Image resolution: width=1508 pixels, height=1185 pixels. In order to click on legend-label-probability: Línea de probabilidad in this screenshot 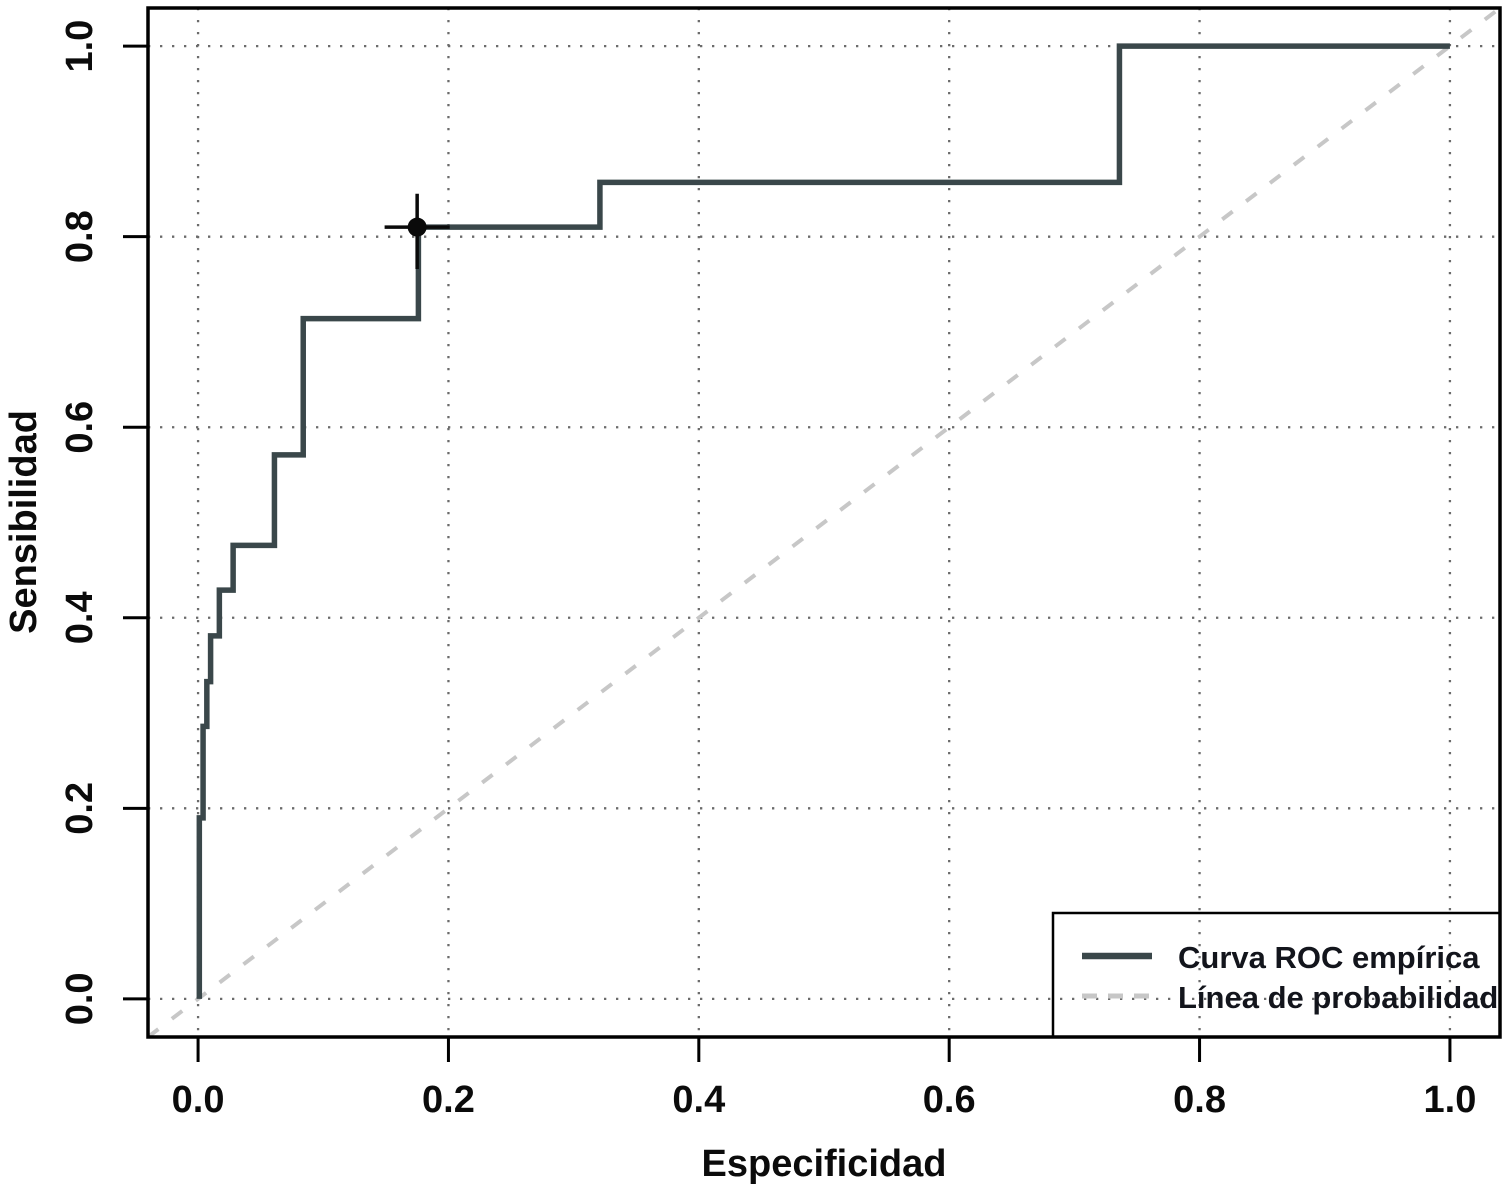, I will do `click(1338, 997)`.